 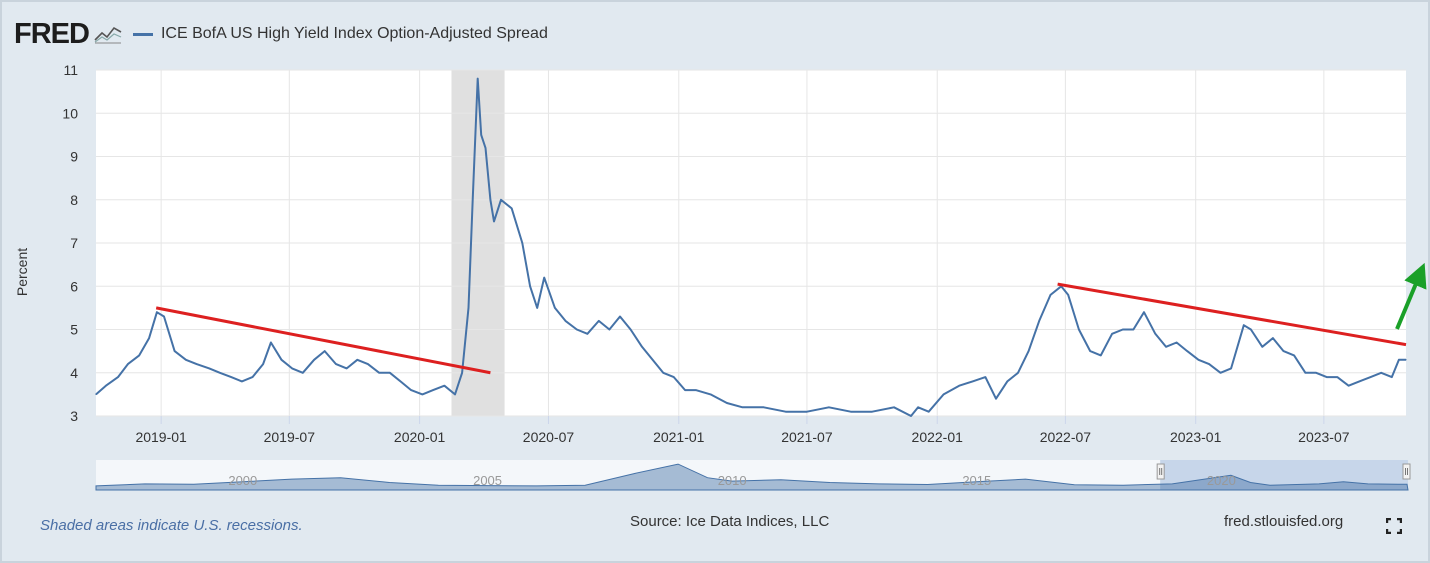 I want to click on trendline, so click(x=323, y=340).